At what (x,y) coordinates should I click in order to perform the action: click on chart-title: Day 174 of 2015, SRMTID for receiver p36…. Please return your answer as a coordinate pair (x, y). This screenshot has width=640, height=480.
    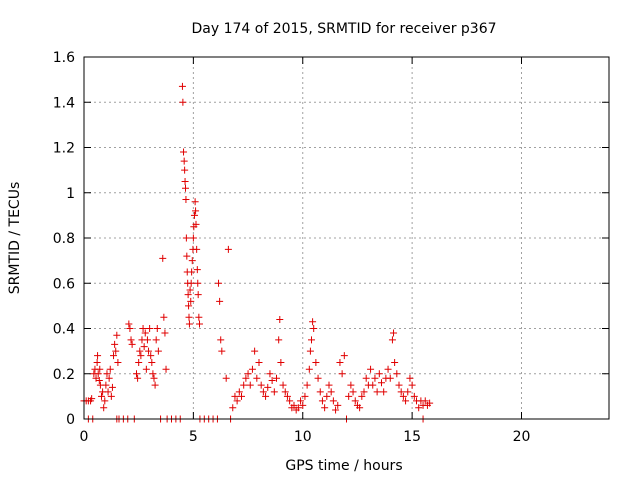
    Looking at the image, I should click on (343, 29).